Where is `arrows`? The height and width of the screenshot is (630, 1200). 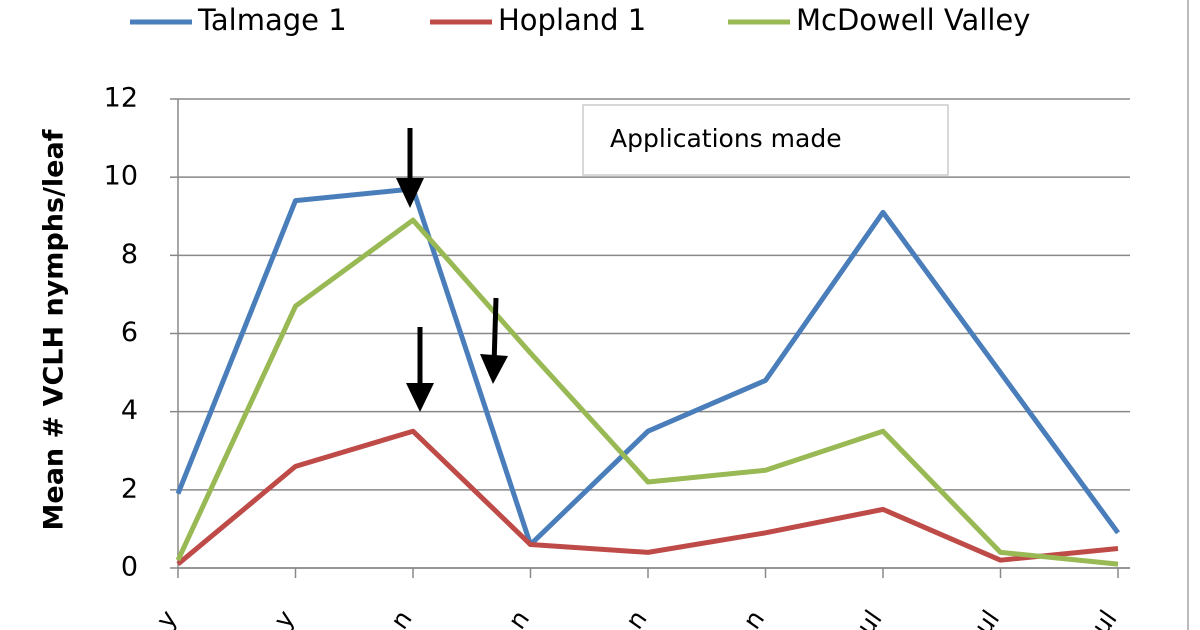
arrows is located at coordinates (452, 270).